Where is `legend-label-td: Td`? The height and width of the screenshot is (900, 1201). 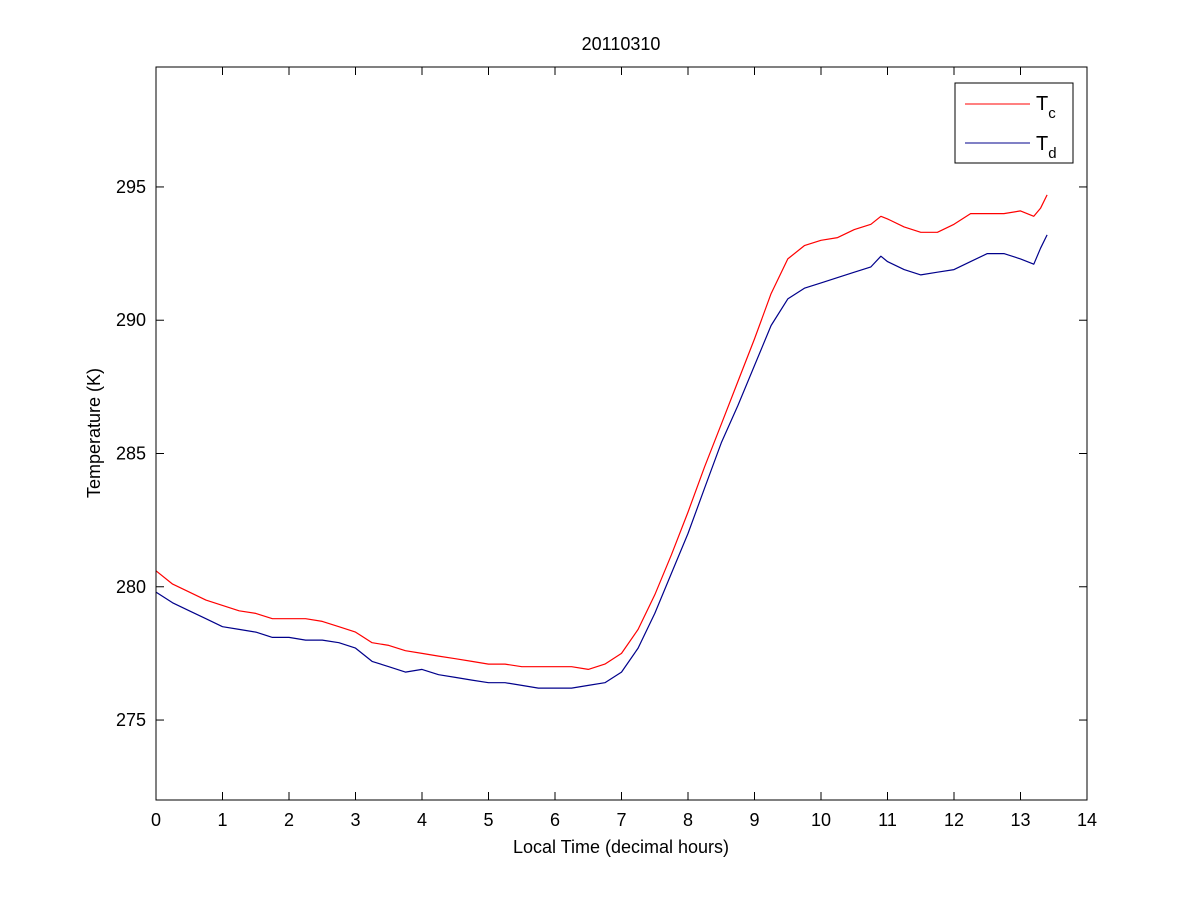 legend-label-td: Td is located at coordinates (1046, 147).